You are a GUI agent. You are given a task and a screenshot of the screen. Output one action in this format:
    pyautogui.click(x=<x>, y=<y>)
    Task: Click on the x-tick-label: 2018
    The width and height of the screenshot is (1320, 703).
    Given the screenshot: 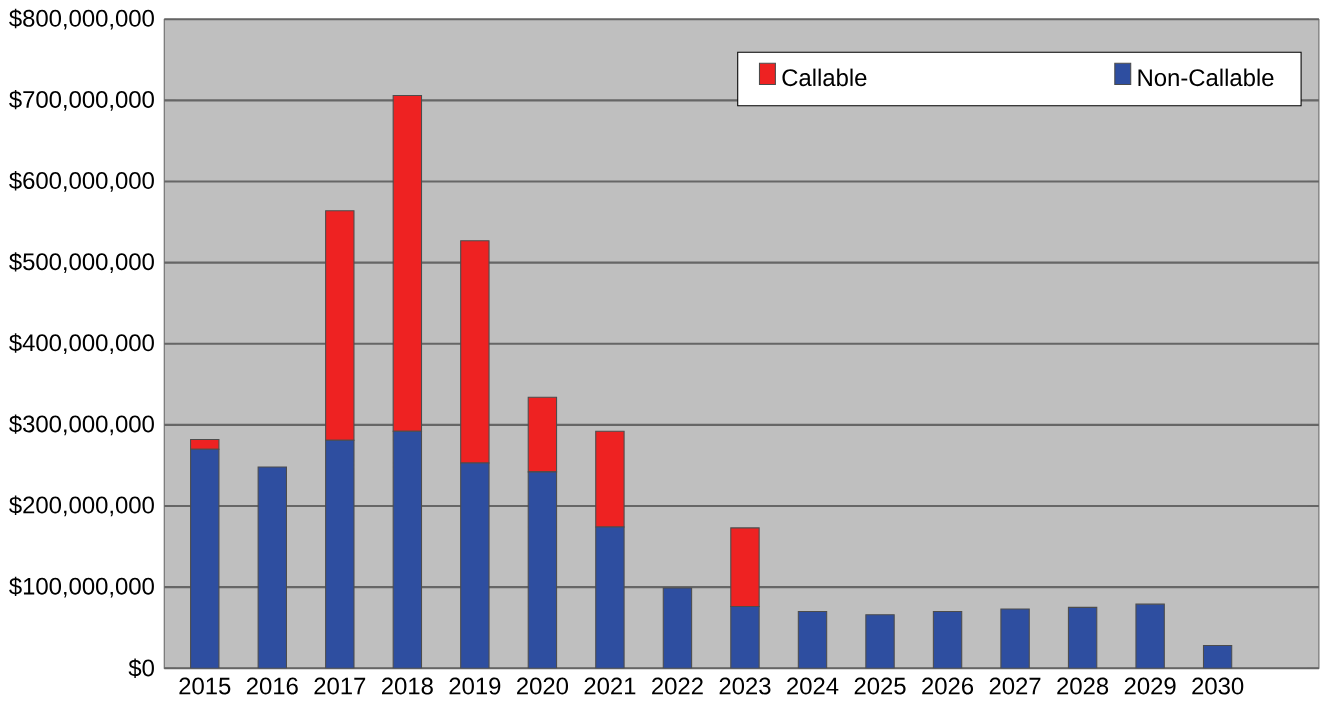 What is the action you would take?
    pyautogui.click(x=407, y=686)
    